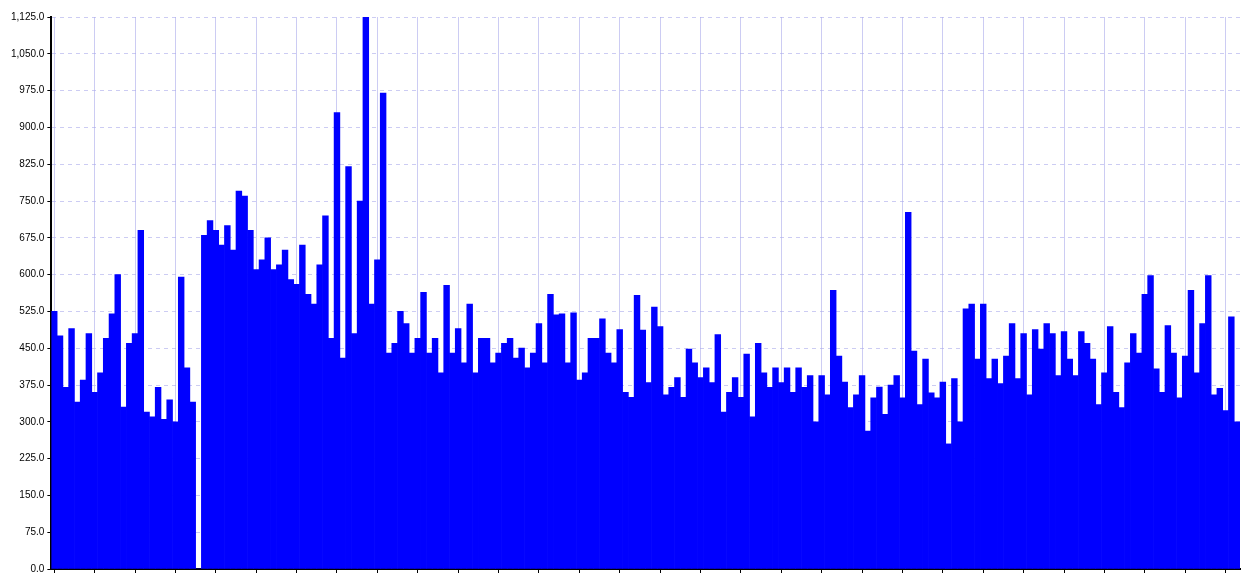 The image size is (1250, 586). Describe the element at coordinates (32, 384) in the screenshot. I see `y-tick-label: 375.0` at that location.